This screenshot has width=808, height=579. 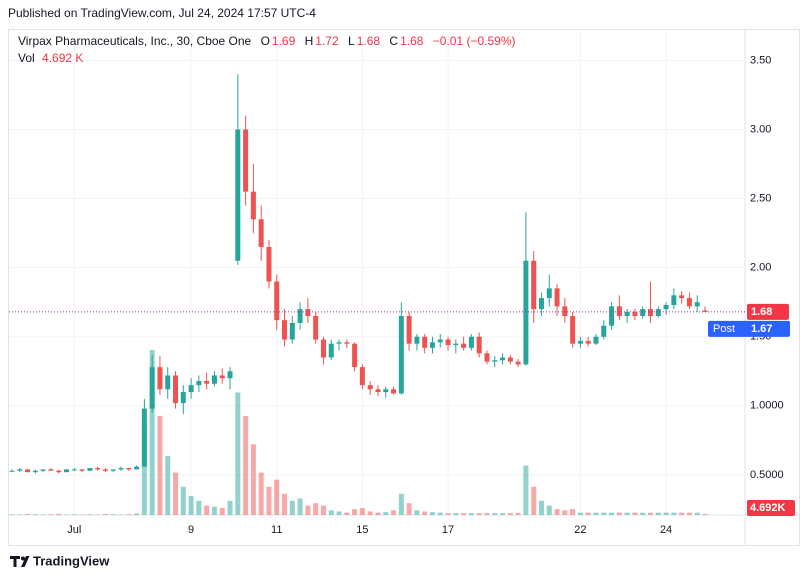 I want to click on volume-key: Vol, so click(x=26, y=58).